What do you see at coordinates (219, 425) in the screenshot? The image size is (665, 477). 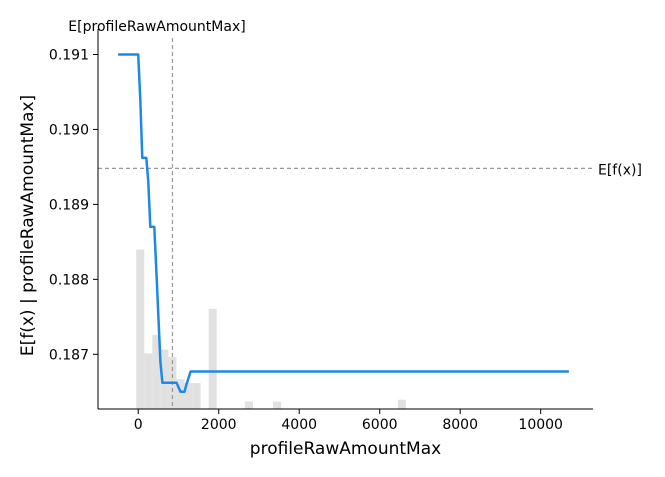 I see `x-tick-label: 2000` at bounding box center [219, 425].